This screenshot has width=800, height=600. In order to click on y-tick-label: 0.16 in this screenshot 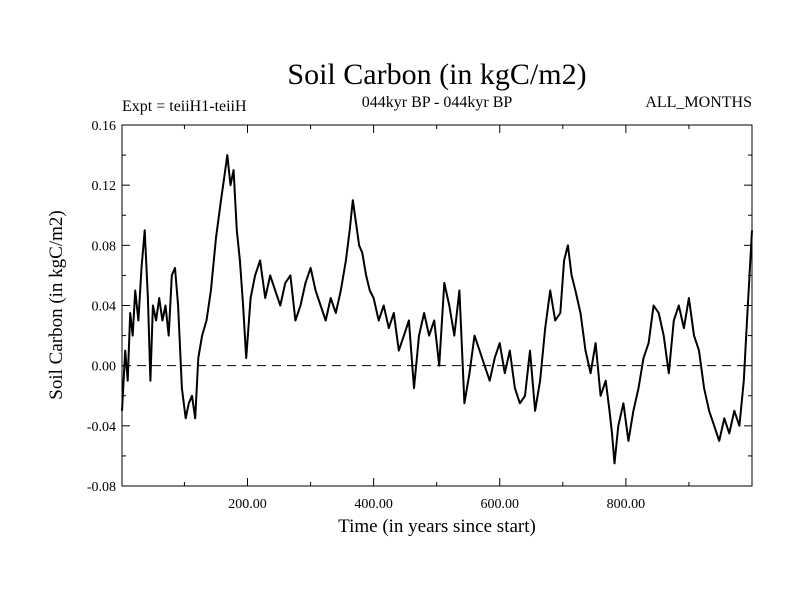, I will do `click(104, 126)`.